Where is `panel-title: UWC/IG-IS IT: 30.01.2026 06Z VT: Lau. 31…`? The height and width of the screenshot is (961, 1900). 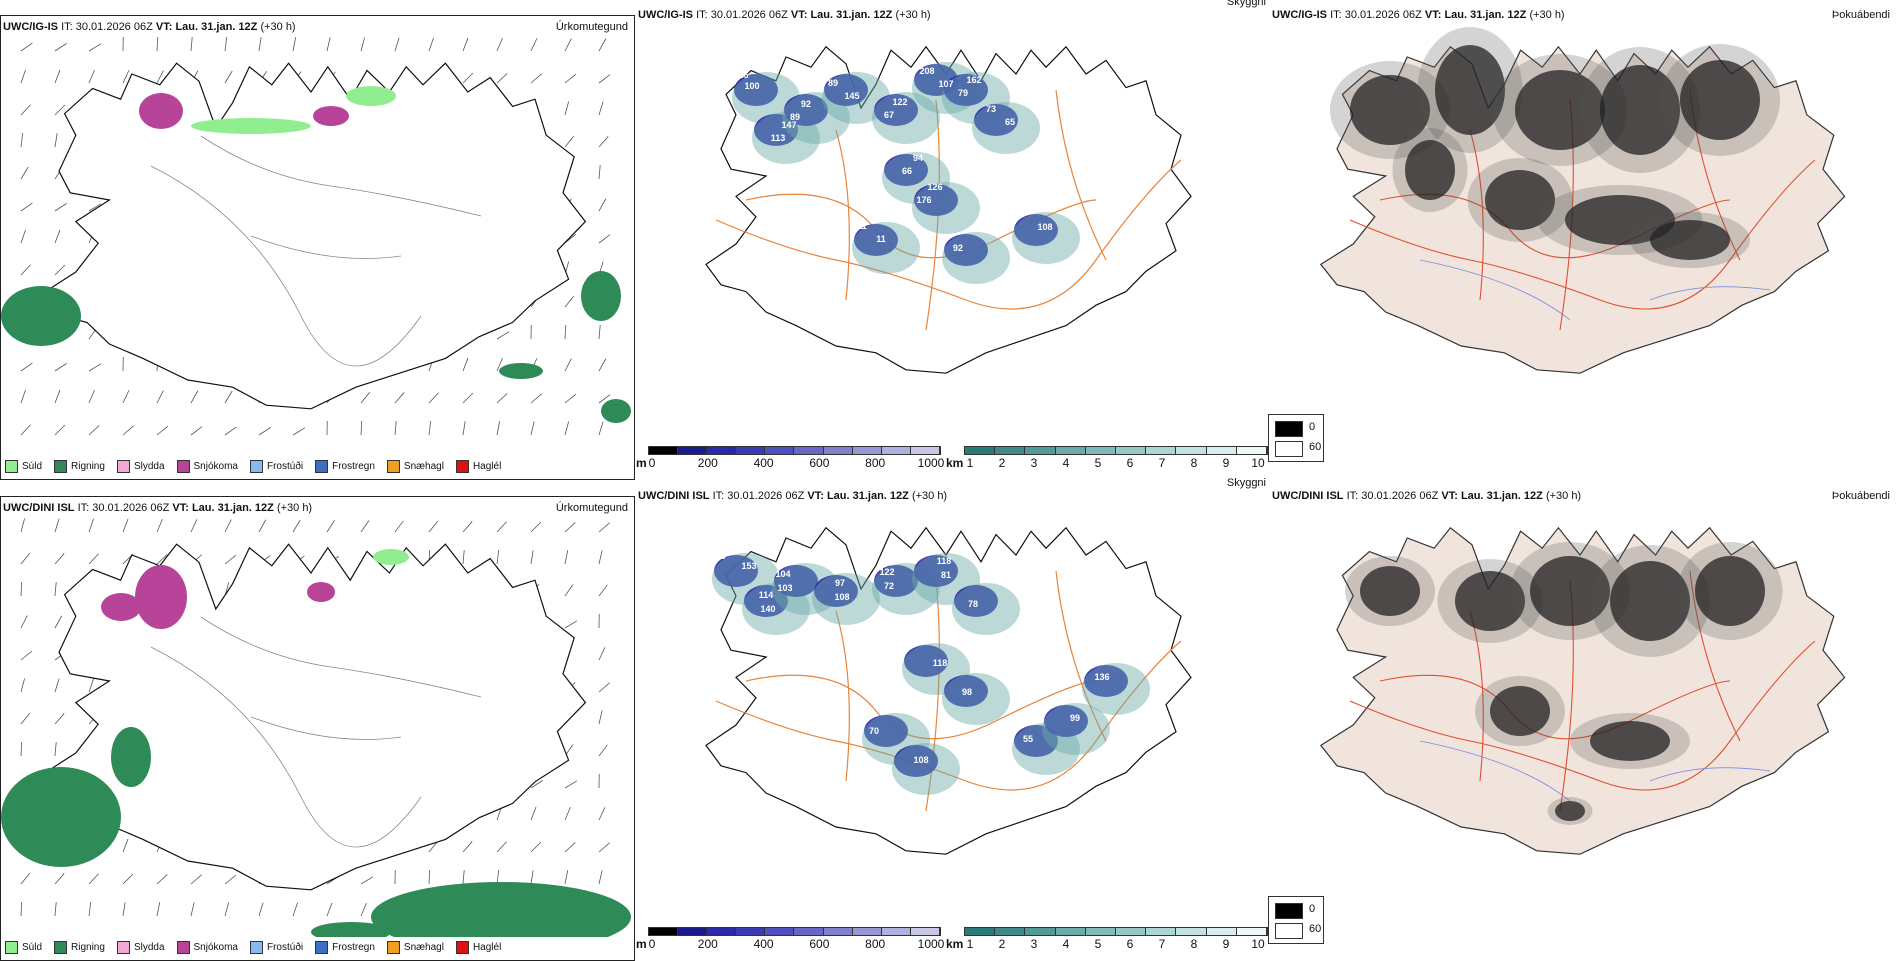
panel-title: UWC/IG-IS IT: 30.01.2026 06Z VT: Lau. 31… is located at coordinates (784, 15).